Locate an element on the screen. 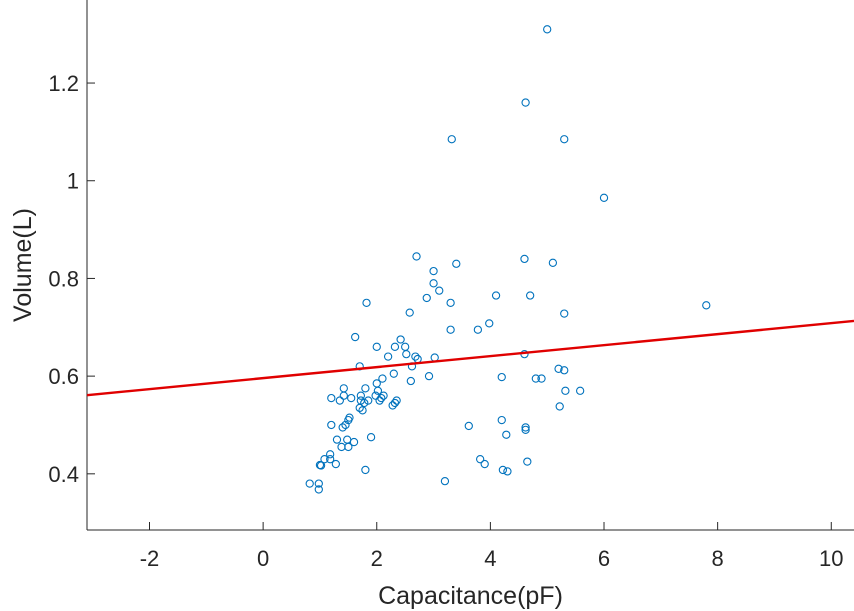 The image size is (854, 611). y-tick-label: 1.2 is located at coordinates (63, 83).